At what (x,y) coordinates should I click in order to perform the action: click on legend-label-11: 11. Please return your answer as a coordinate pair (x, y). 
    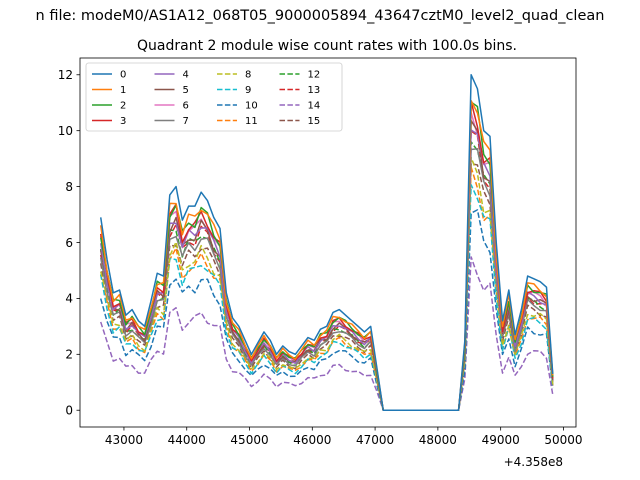
    Looking at the image, I should click on (251, 121).